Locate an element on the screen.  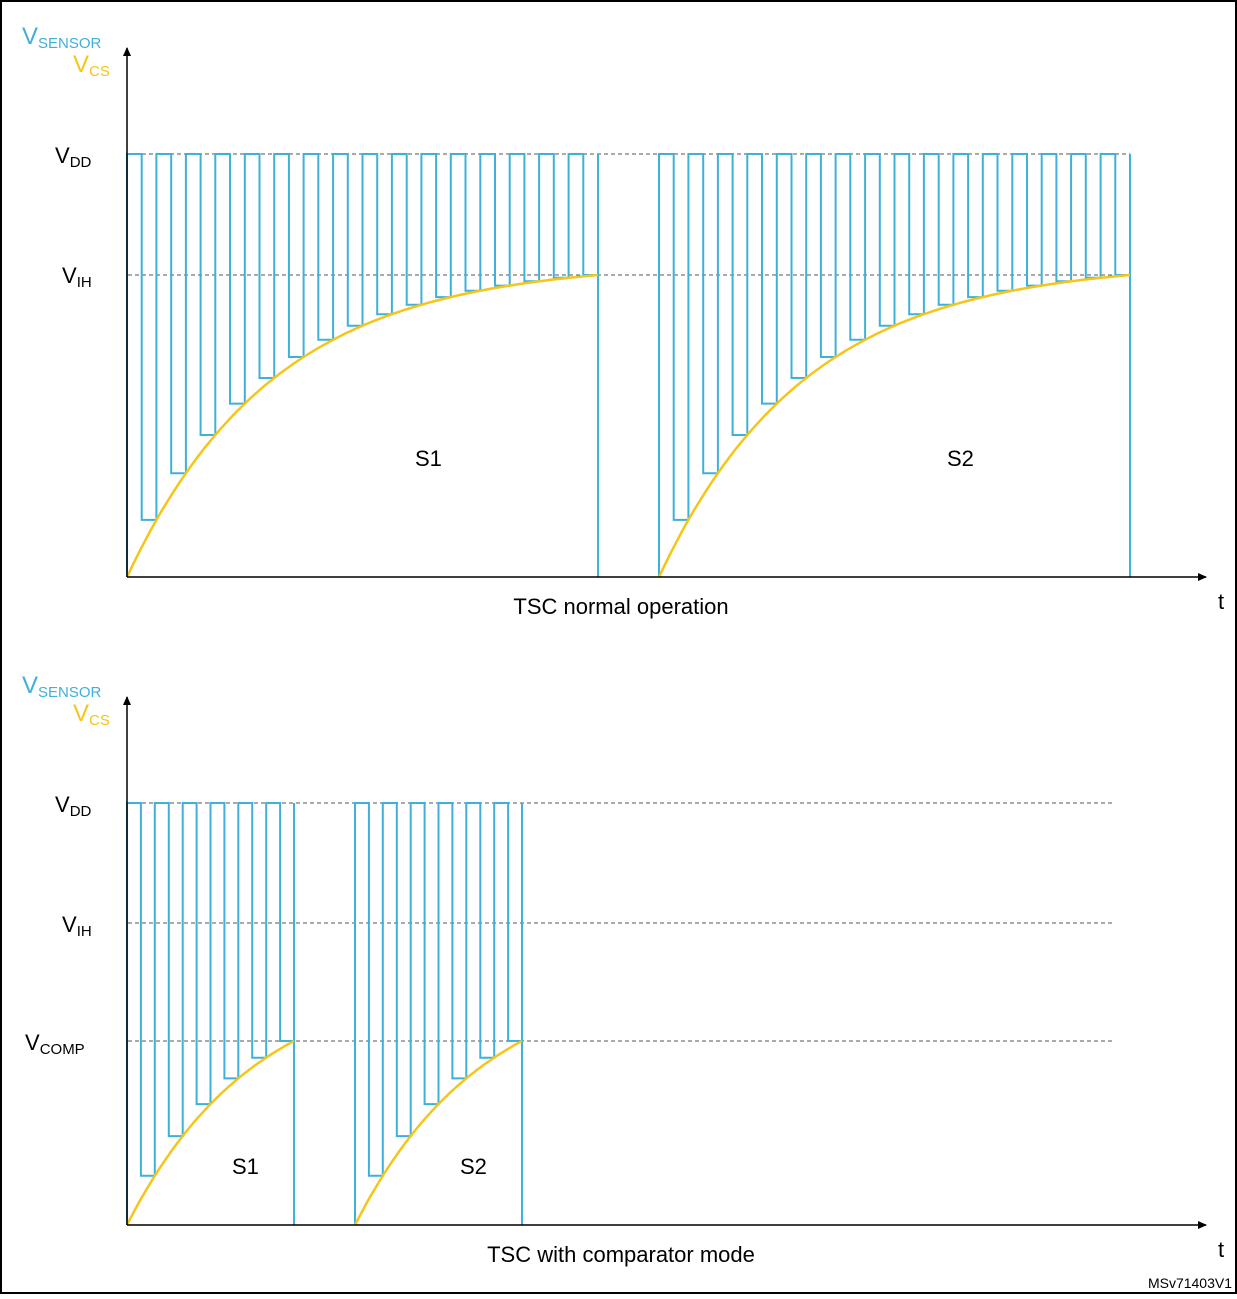
level-label-vcomp: VCOMP is located at coordinates (55, 1044).